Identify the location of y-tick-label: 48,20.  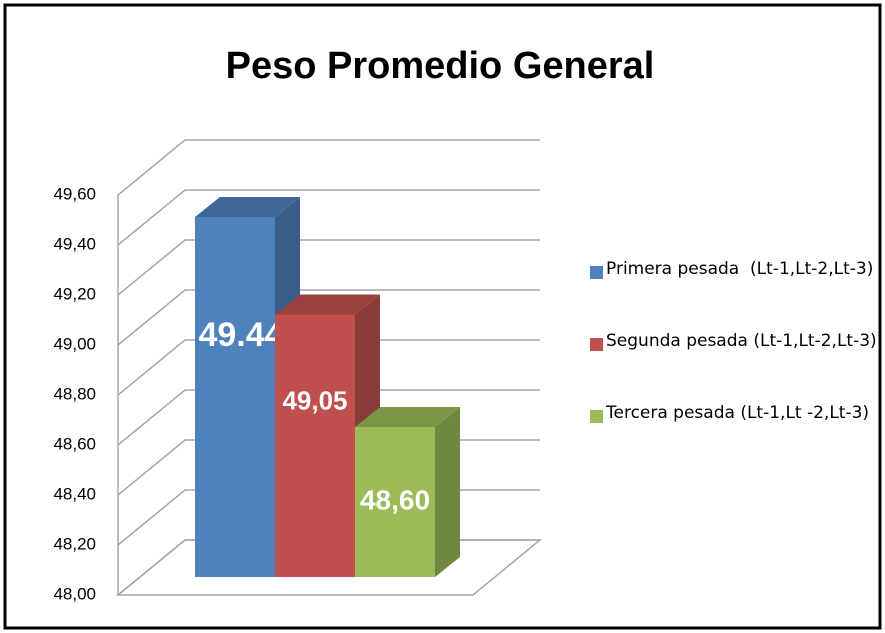
(74, 543).